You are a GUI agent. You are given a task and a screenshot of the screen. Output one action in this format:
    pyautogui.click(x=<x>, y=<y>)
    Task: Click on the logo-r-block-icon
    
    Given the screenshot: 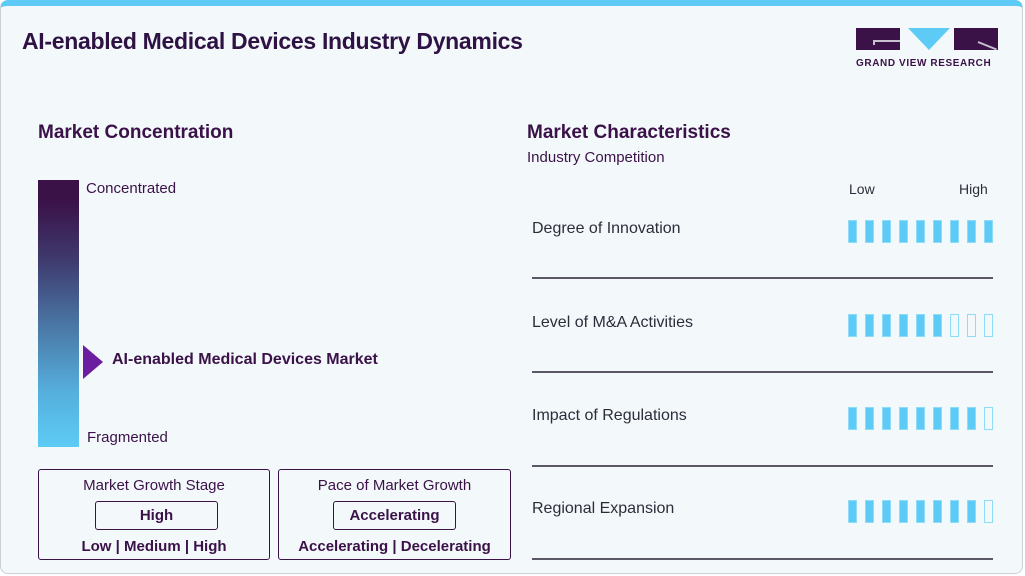 What is the action you would take?
    pyautogui.click(x=976, y=39)
    